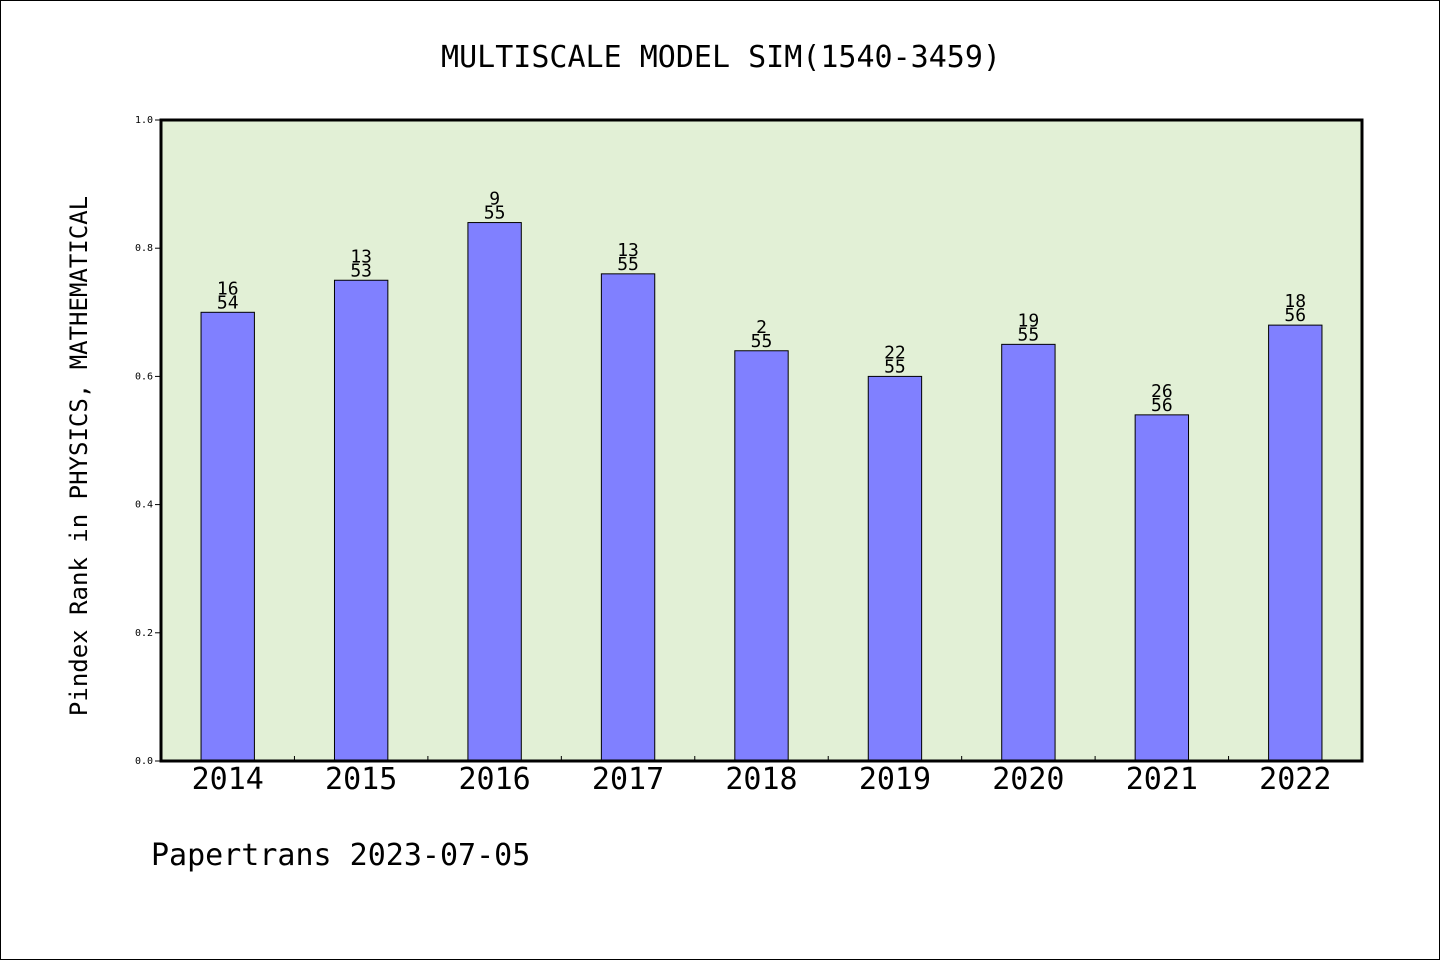 The image size is (1440, 960). What do you see at coordinates (228, 302) in the screenshot?
I see `bar-total-label: 54` at bounding box center [228, 302].